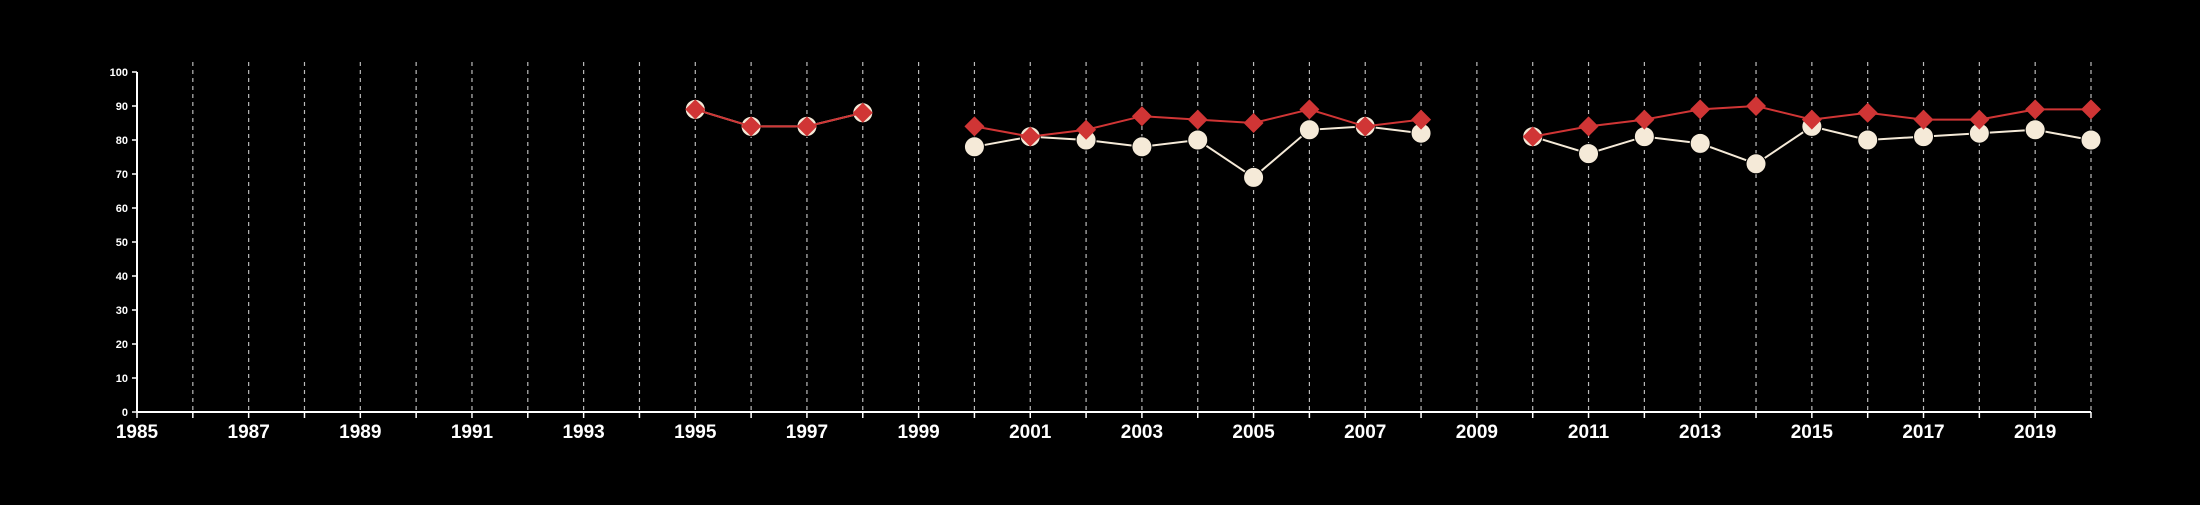 Image resolution: width=2200 pixels, height=505 pixels. I want to click on diamond-point-2001, so click(1030, 136).